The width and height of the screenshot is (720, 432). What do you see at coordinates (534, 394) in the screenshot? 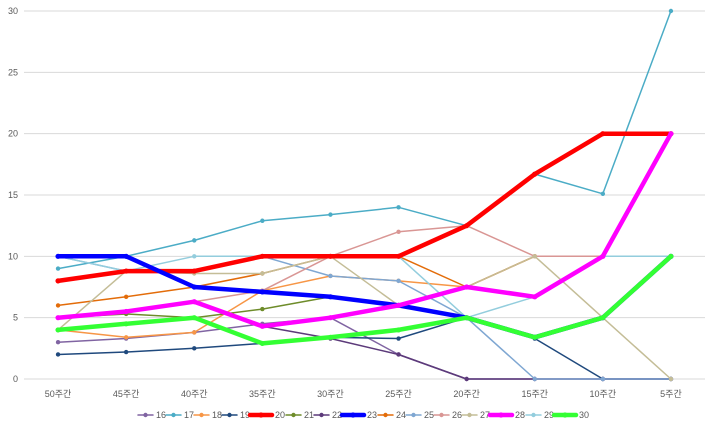
I see `x-tick-label: 15주간` at bounding box center [534, 394].